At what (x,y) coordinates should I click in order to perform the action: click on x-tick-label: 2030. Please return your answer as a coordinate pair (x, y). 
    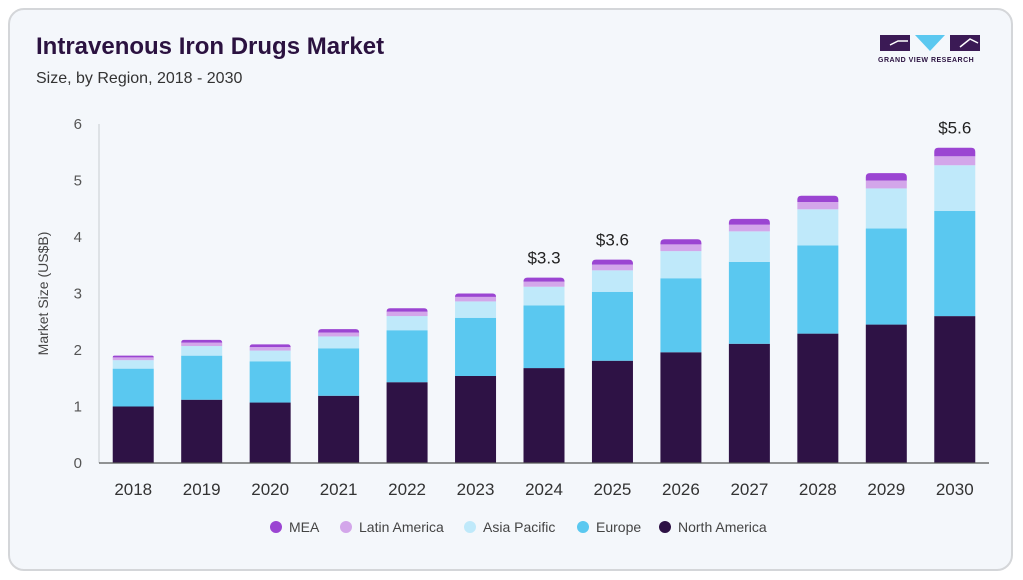
    Looking at the image, I should click on (955, 489).